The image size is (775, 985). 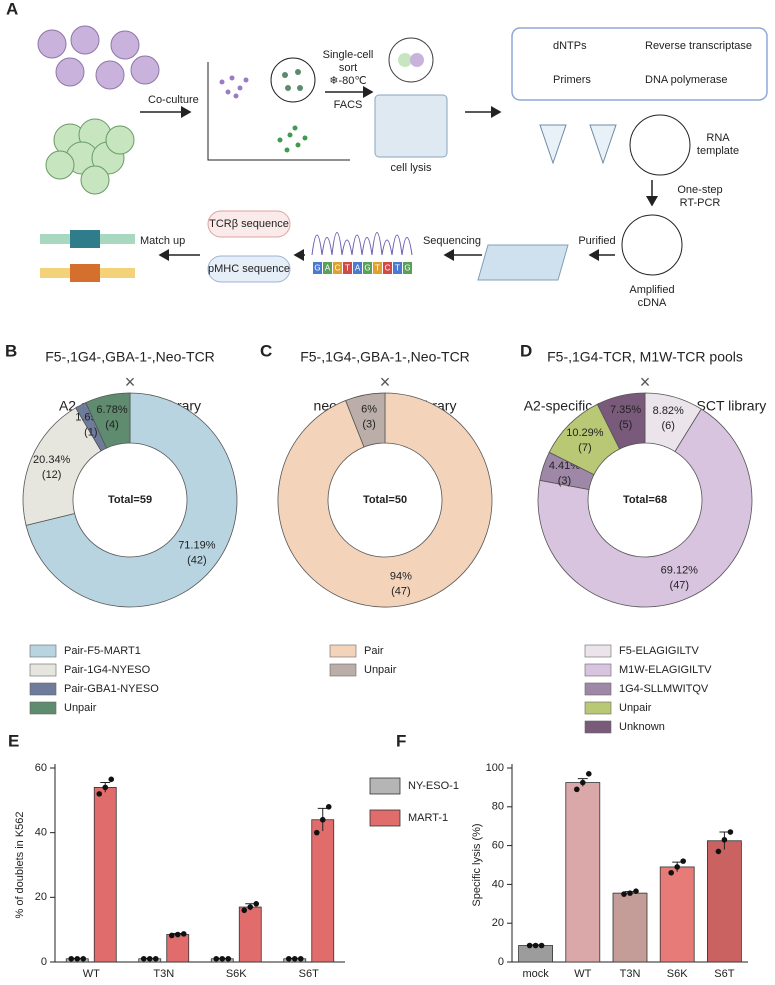 What do you see at coordinates (452, 241) in the screenshot?
I see `step-label: Sequencing` at bounding box center [452, 241].